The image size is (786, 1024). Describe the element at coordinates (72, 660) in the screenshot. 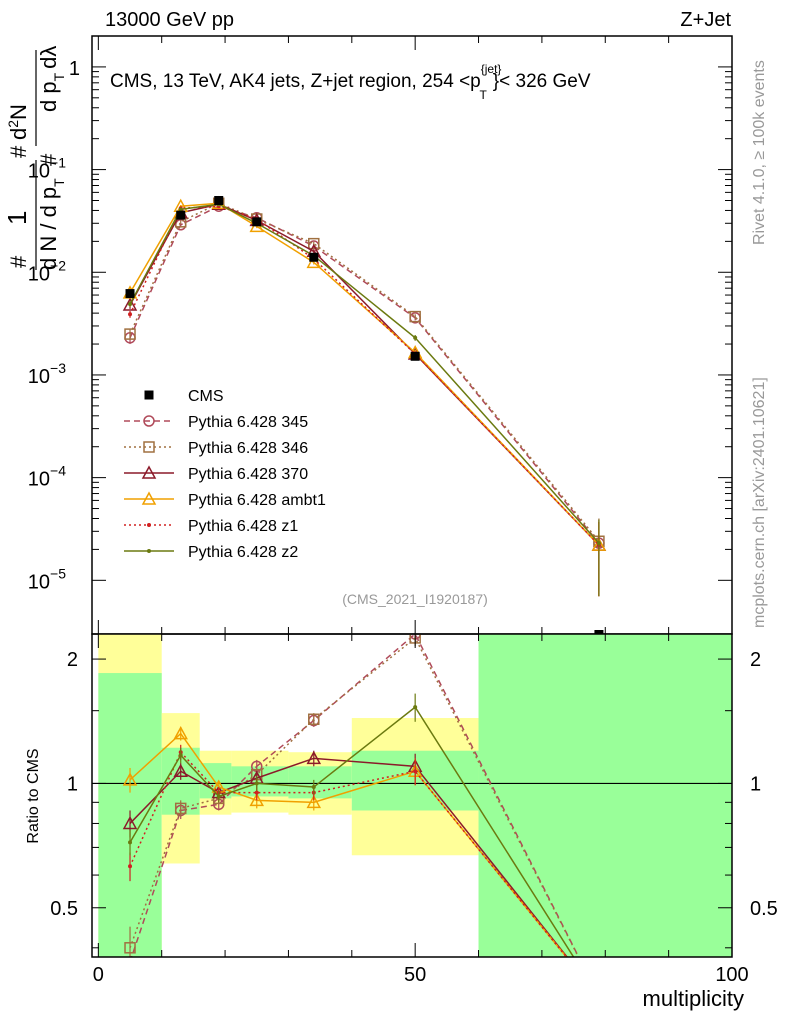

I see `ratio-ytick-label: 2` at that location.